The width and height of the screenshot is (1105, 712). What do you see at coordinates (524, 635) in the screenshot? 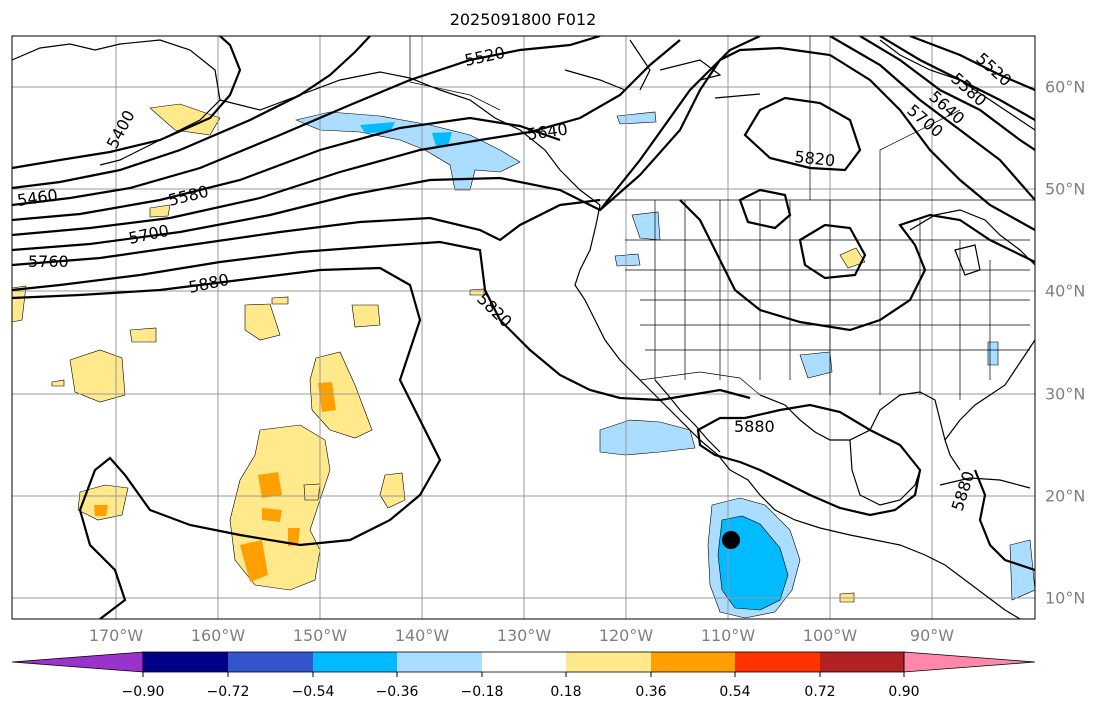
I see `lon-label: 130°W` at bounding box center [524, 635].